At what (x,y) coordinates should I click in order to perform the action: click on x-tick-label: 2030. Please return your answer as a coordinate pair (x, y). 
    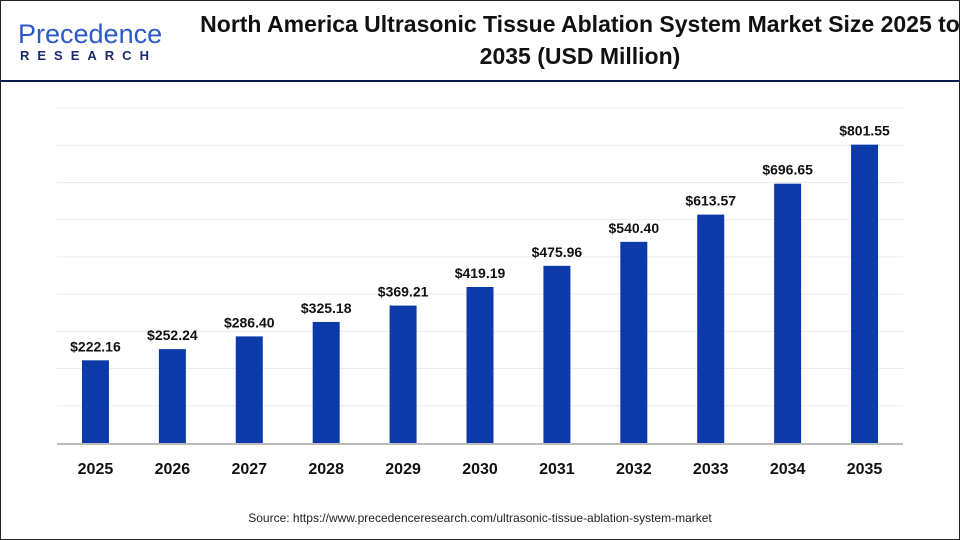
    Looking at the image, I should click on (480, 469).